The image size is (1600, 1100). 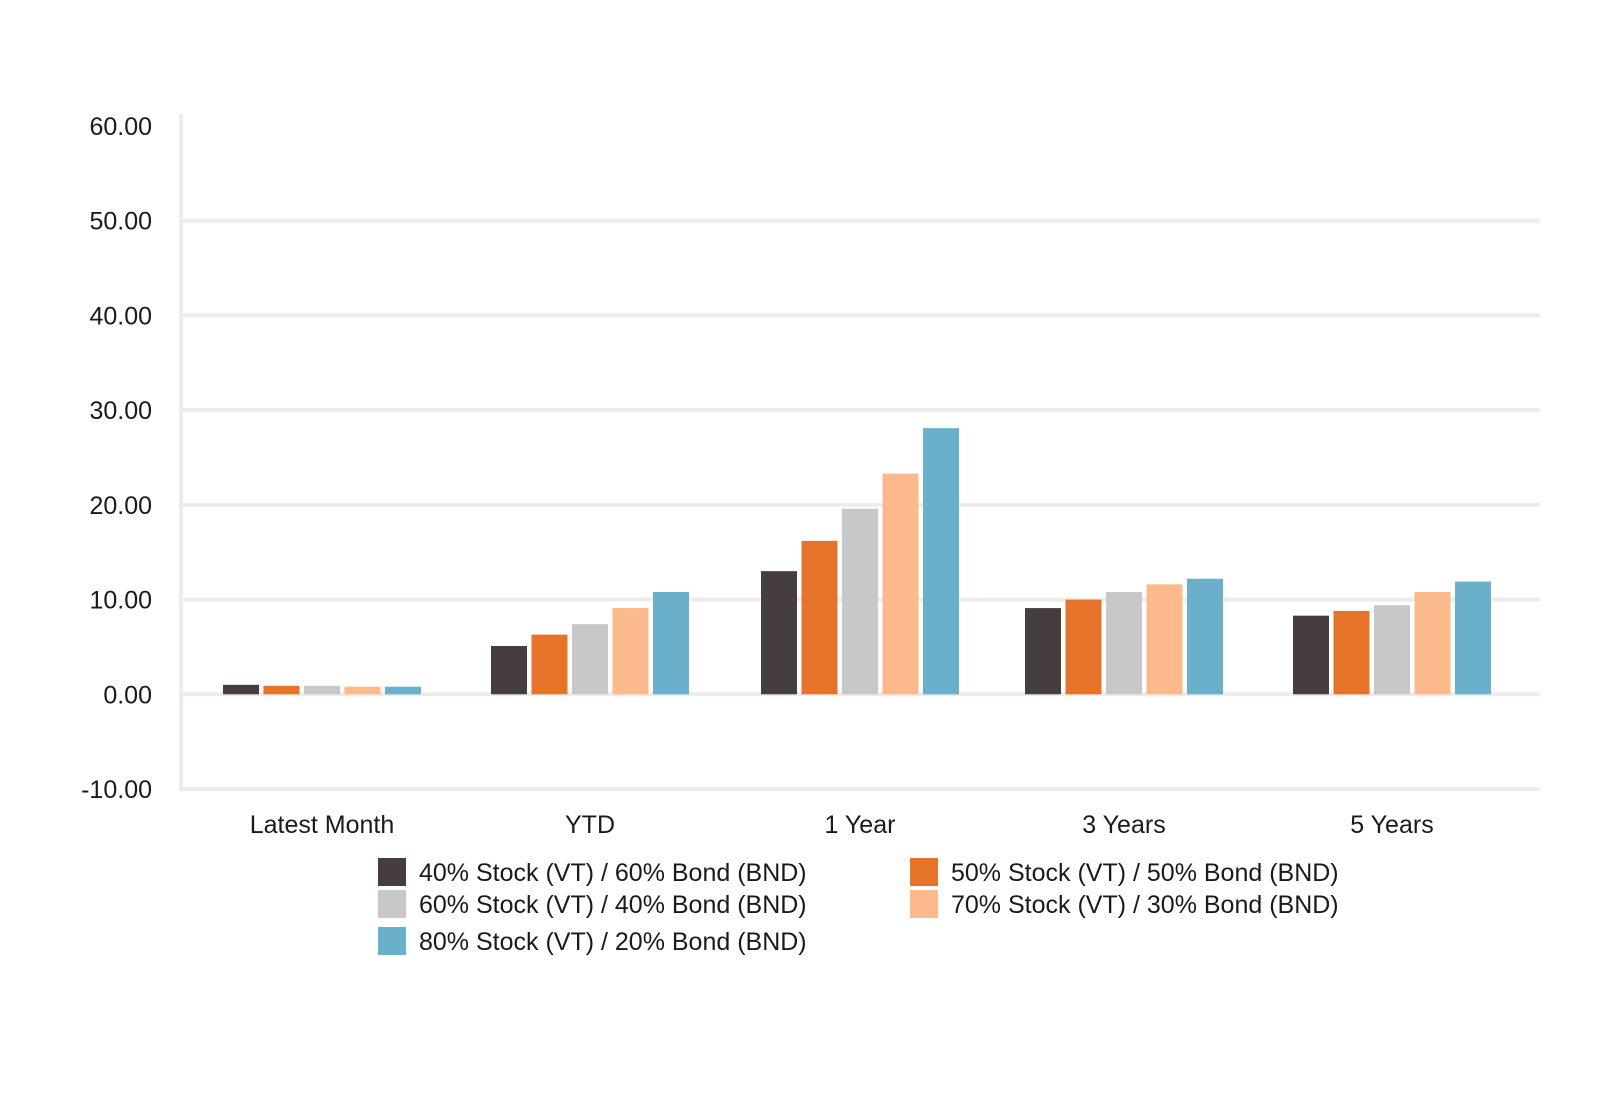 What do you see at coordinates (613, 942) in the screenshot?
I see `legend-label-5: 80% Stock (VT) / 20% Bond (BND)` at bounding box center [613, 942].